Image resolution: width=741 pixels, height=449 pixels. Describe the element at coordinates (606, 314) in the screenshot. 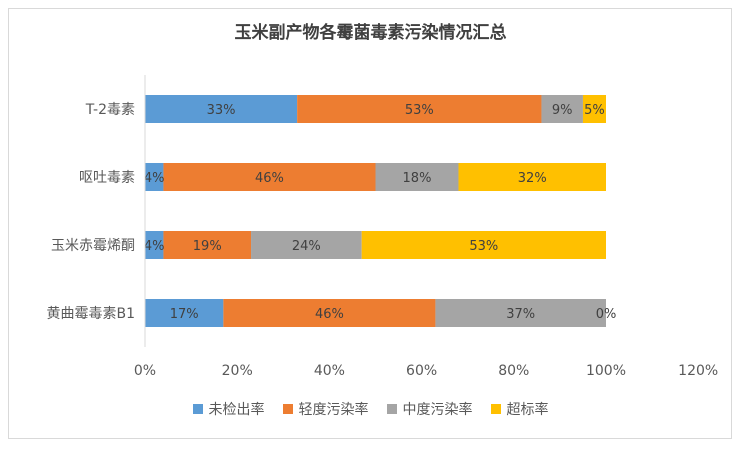

I see `data-label: 0%` at that location.